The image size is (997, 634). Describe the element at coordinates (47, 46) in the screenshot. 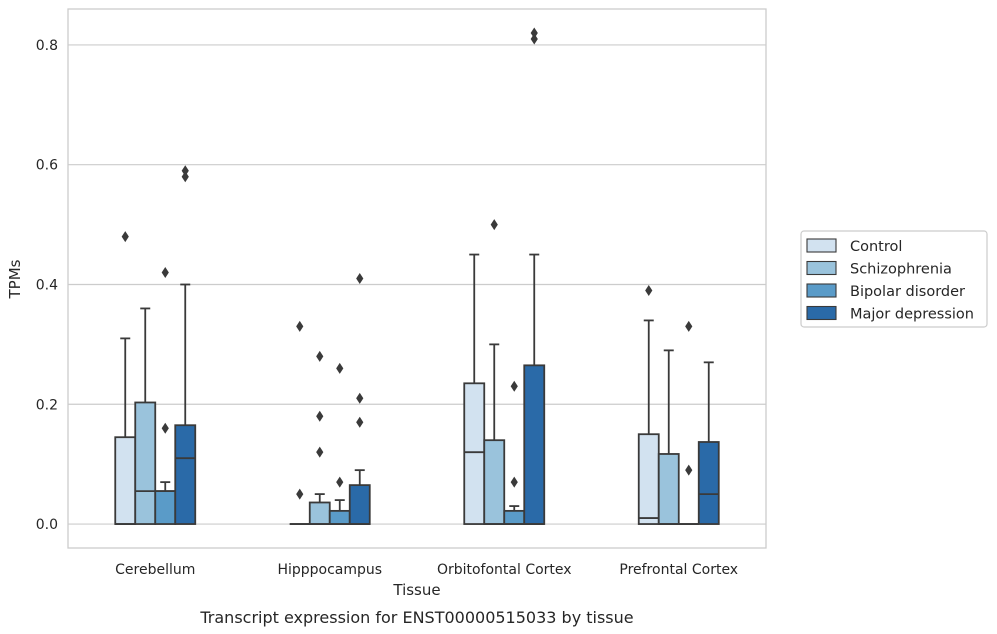

I see `y-tick-label: 0.8` at that location.